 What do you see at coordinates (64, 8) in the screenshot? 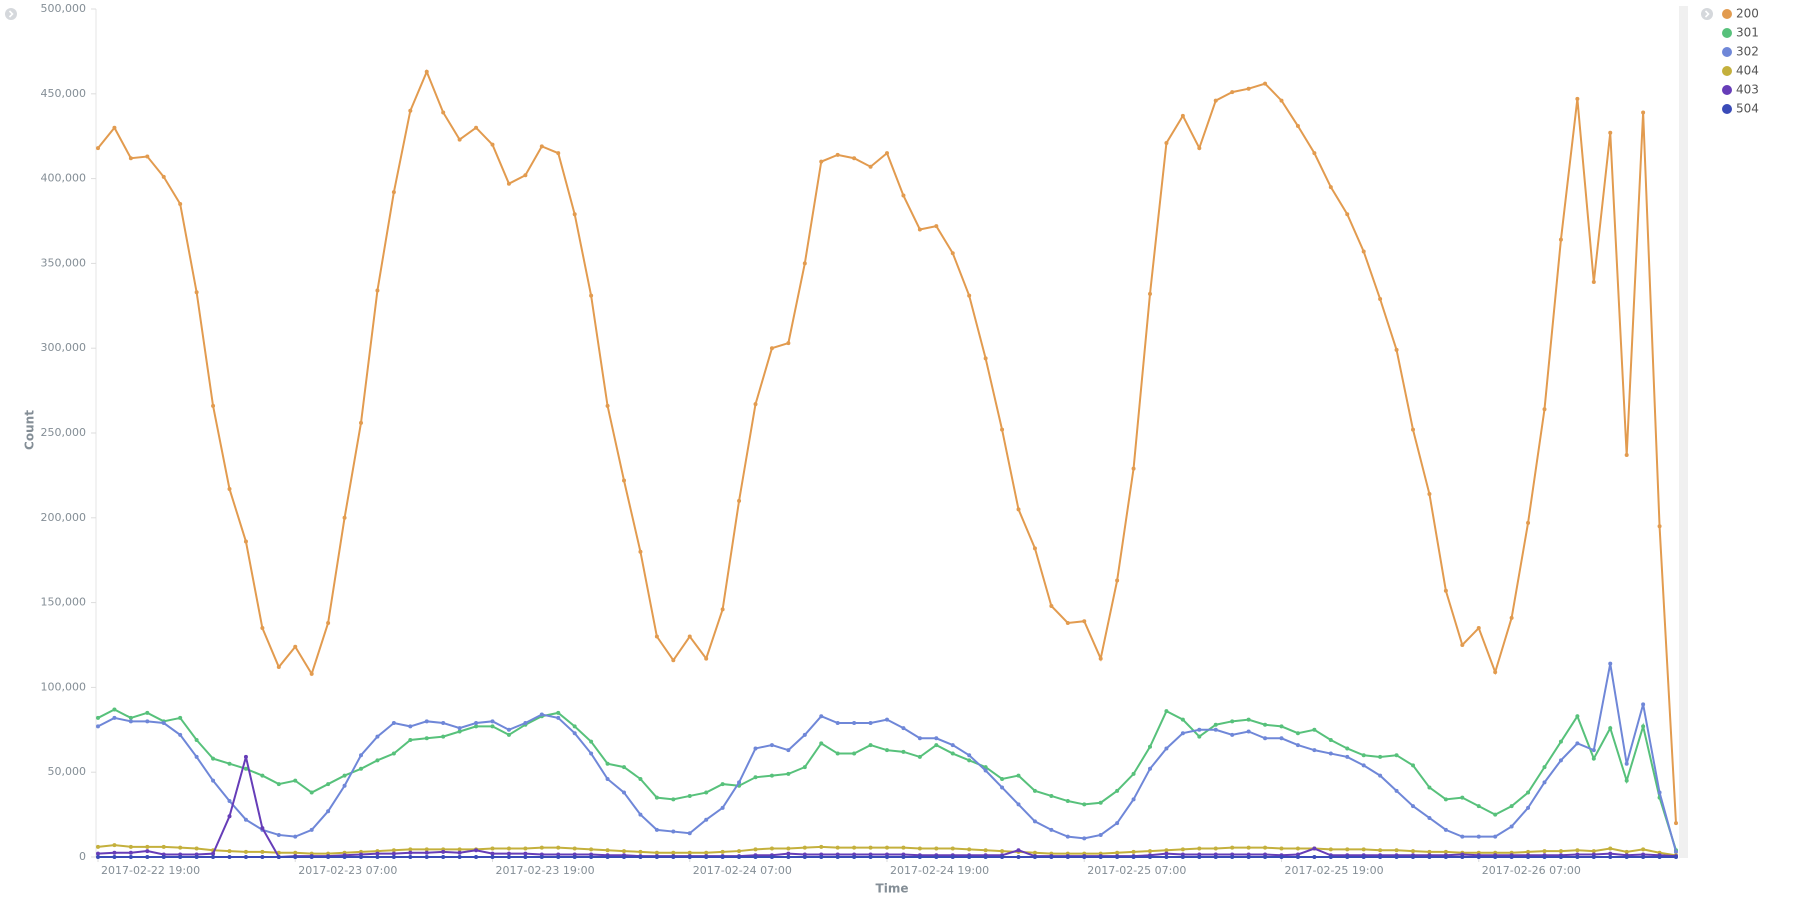
I see `y-tick-label: 500,000` at bounding box center [64, 8].